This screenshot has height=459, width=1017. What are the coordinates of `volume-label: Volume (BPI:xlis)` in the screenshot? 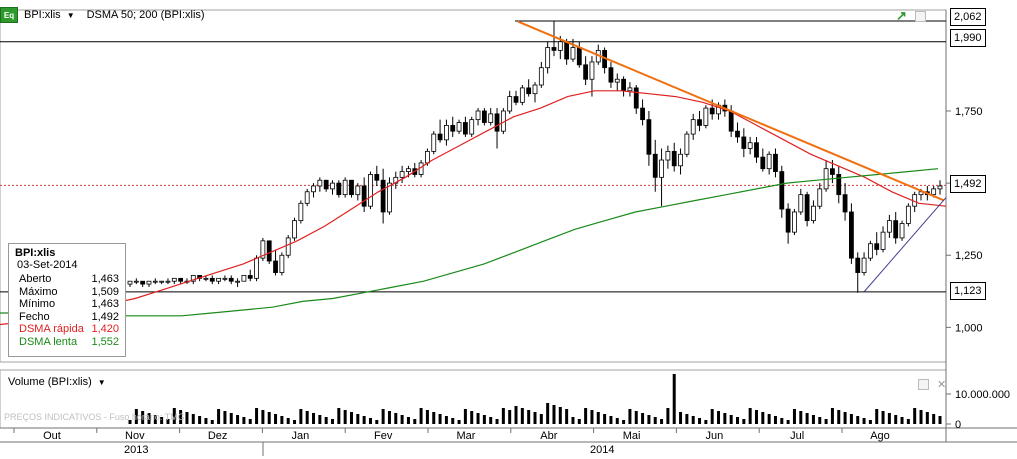 It's located at (50, 382).